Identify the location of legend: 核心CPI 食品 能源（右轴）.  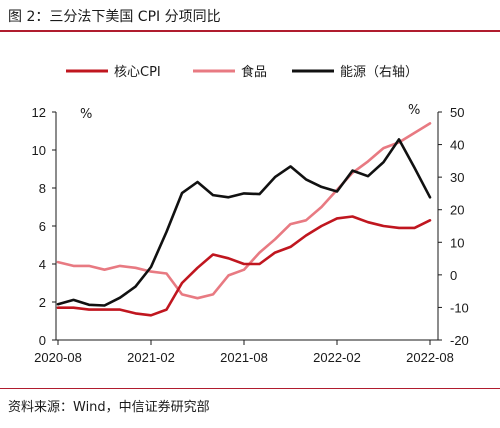
(242, 72).